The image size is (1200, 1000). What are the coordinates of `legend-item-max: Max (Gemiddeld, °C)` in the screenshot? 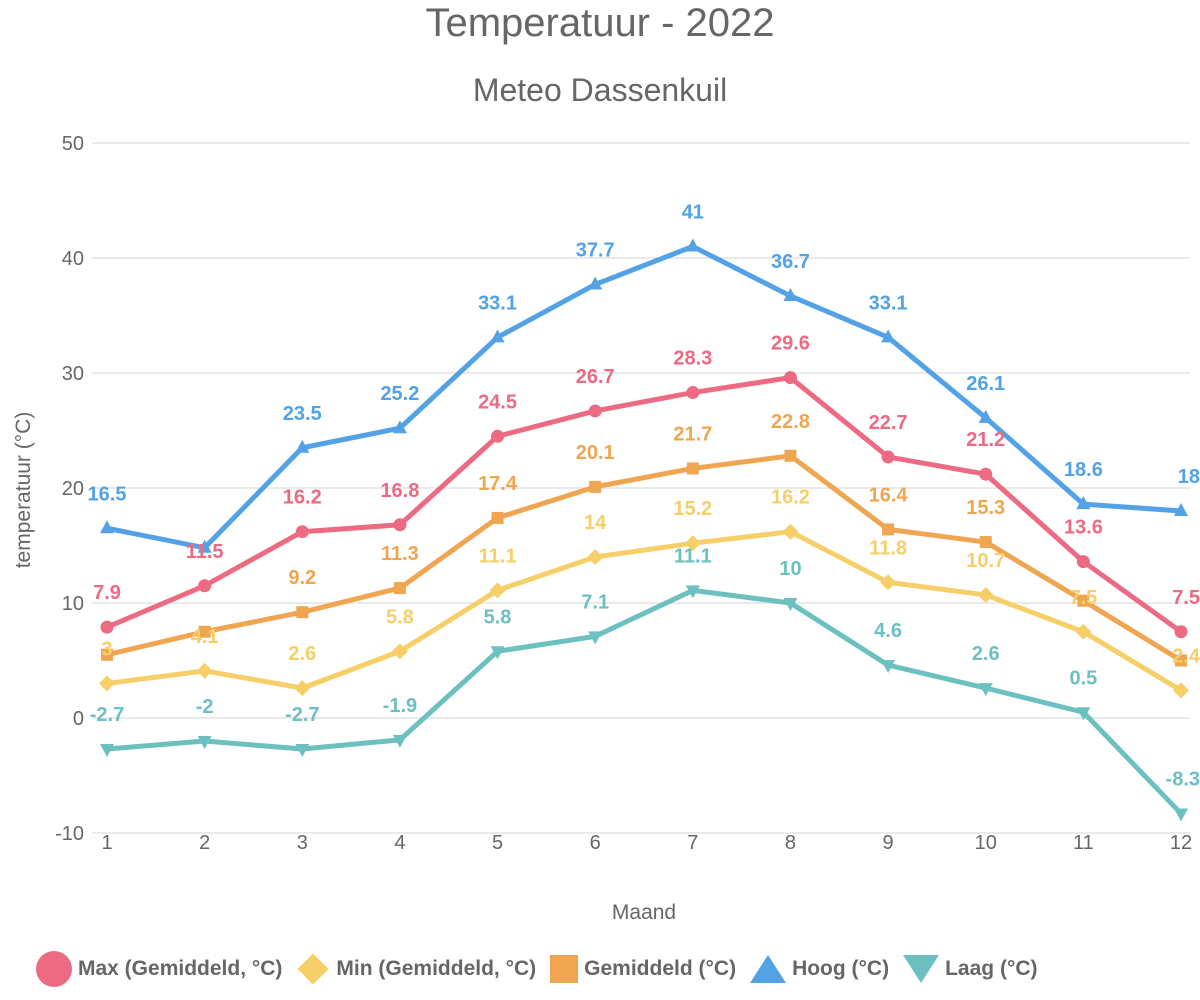 It's located at (159, 969).